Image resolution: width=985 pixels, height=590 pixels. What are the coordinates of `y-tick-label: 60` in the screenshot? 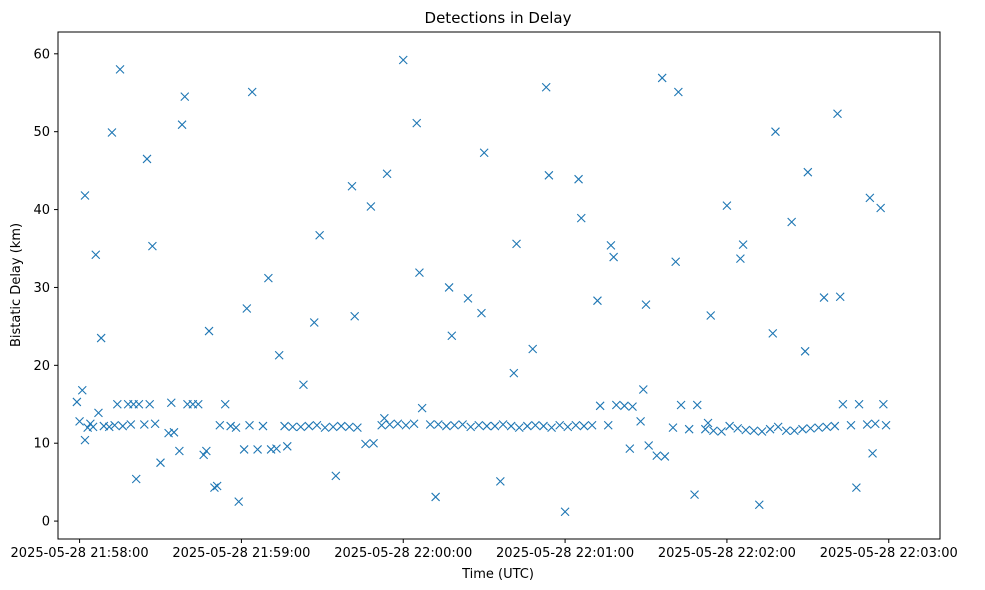 It's located at (41, 54).